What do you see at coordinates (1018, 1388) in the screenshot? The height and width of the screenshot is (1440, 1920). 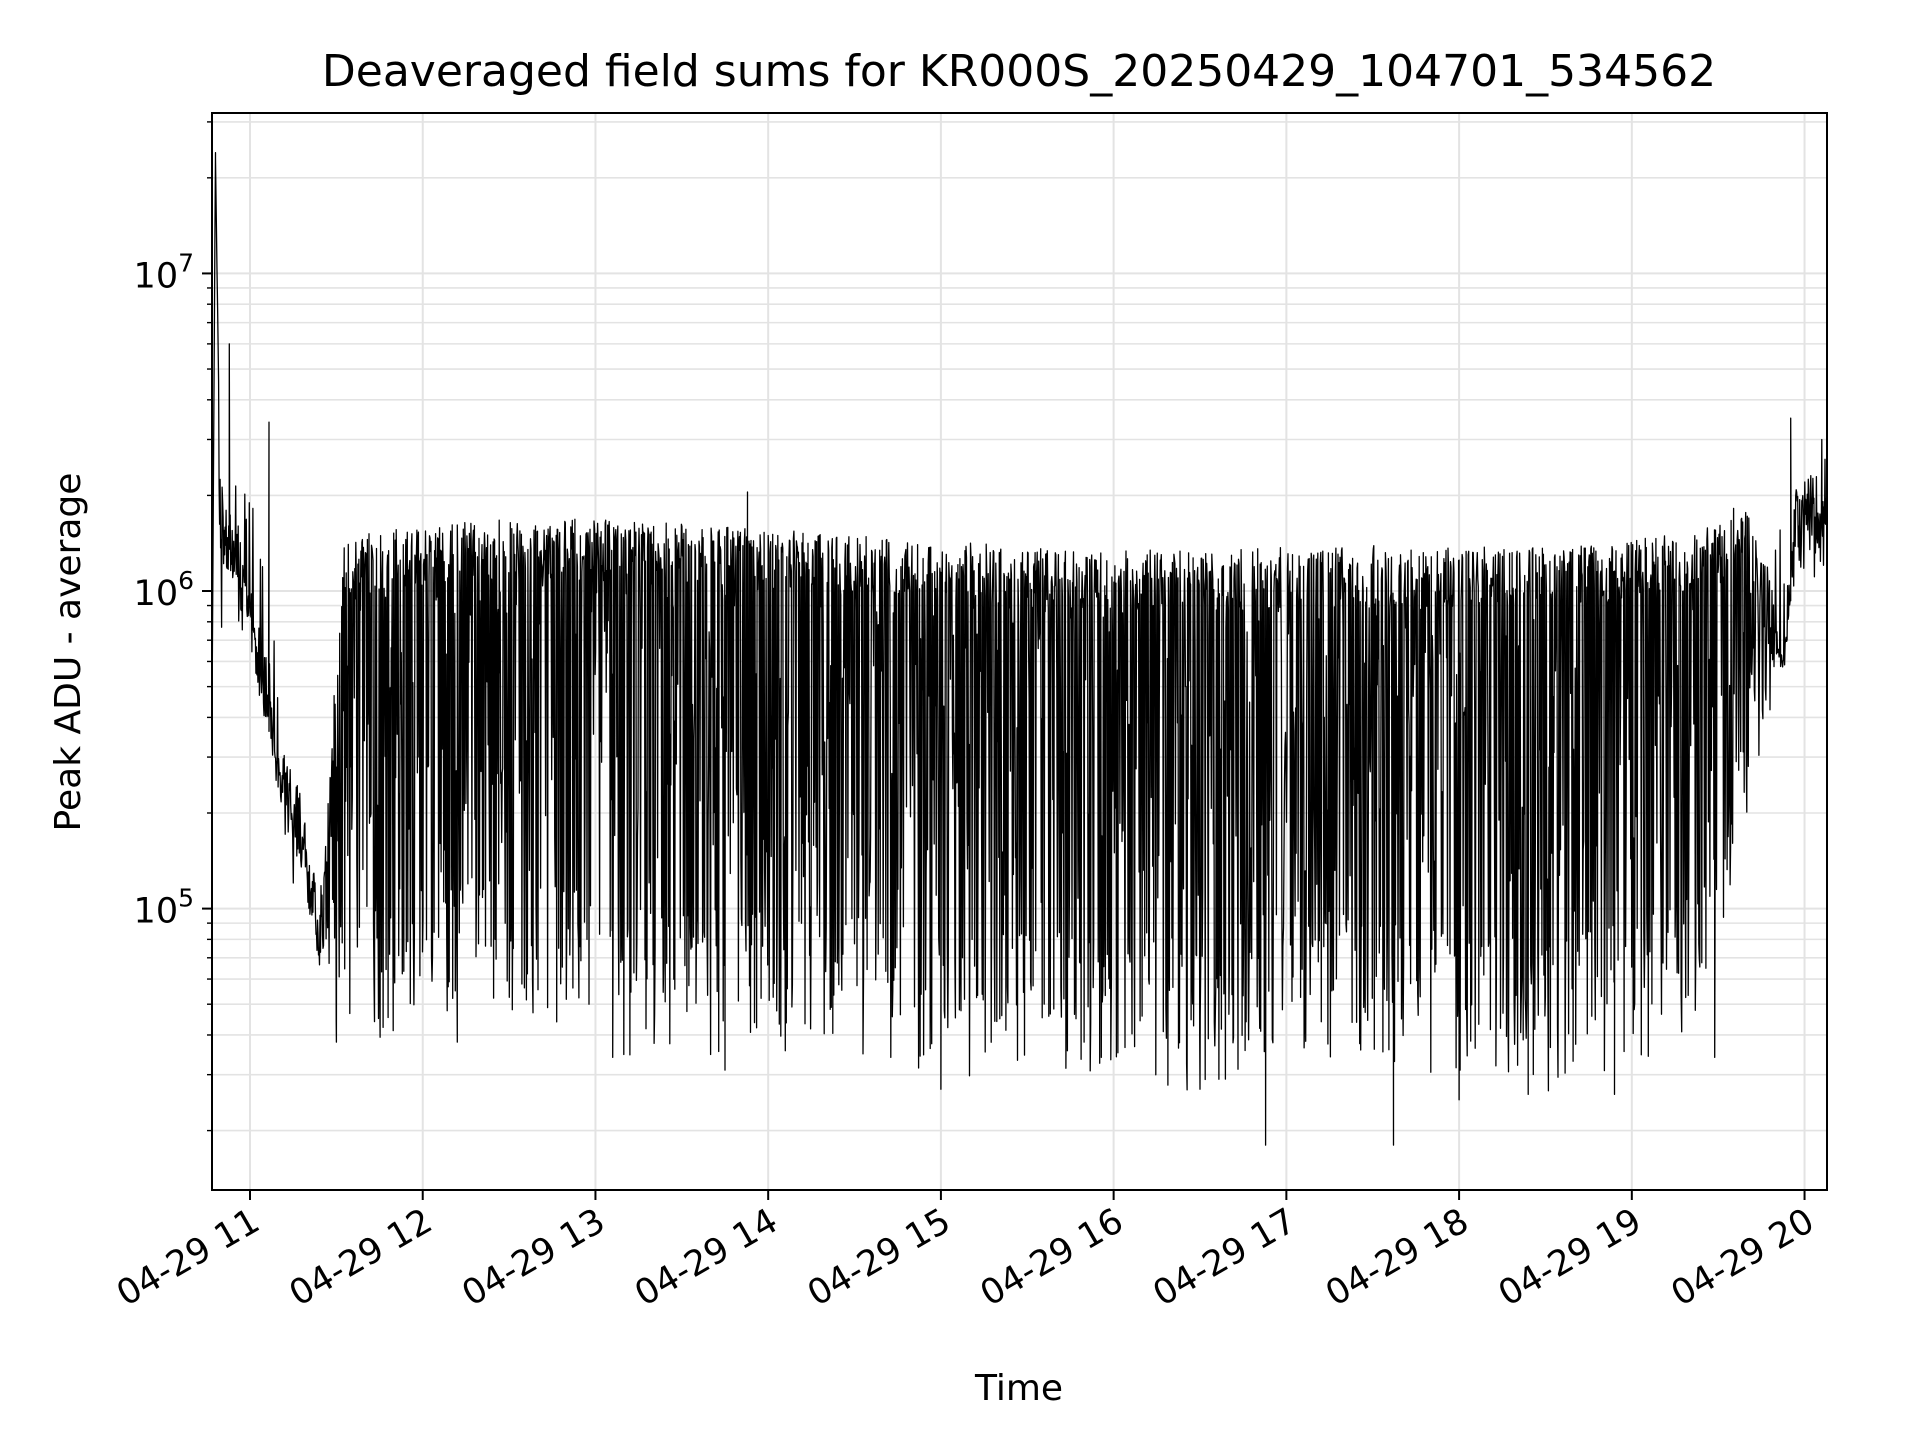 I see `x-axis-label: Time` at bounding box center [1018, 1388].